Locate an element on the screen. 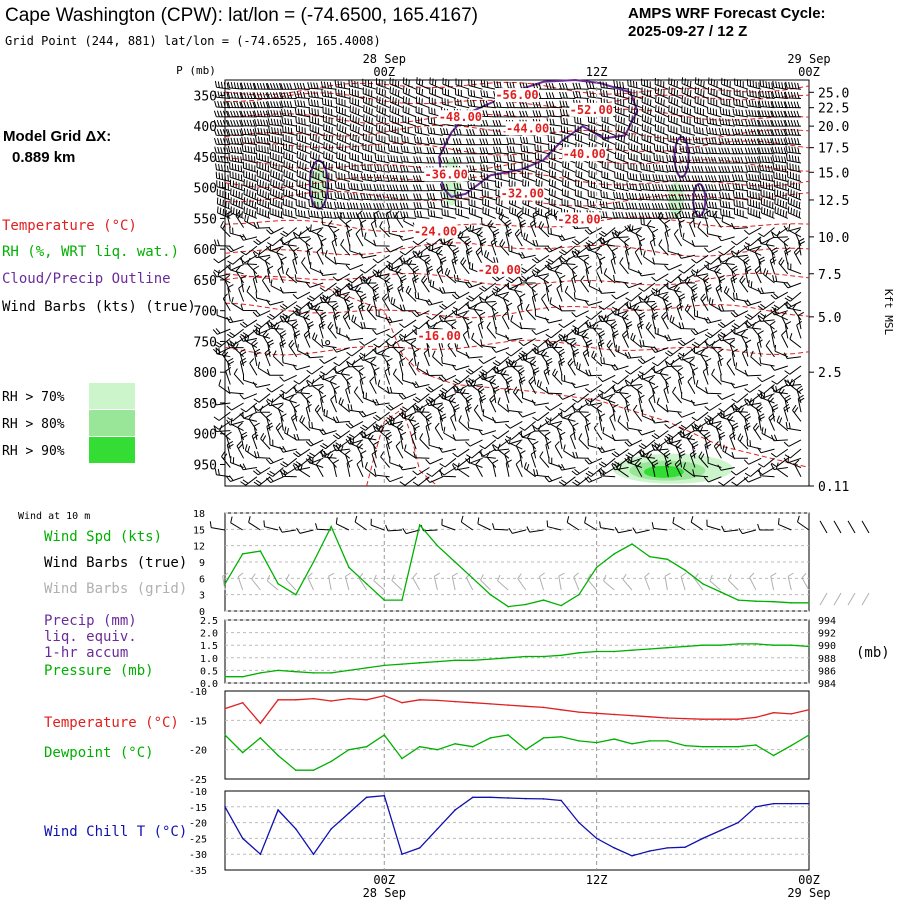 The image size is (900, 905). pressure-tick-label: 400 is located at coordinates (205, 127).